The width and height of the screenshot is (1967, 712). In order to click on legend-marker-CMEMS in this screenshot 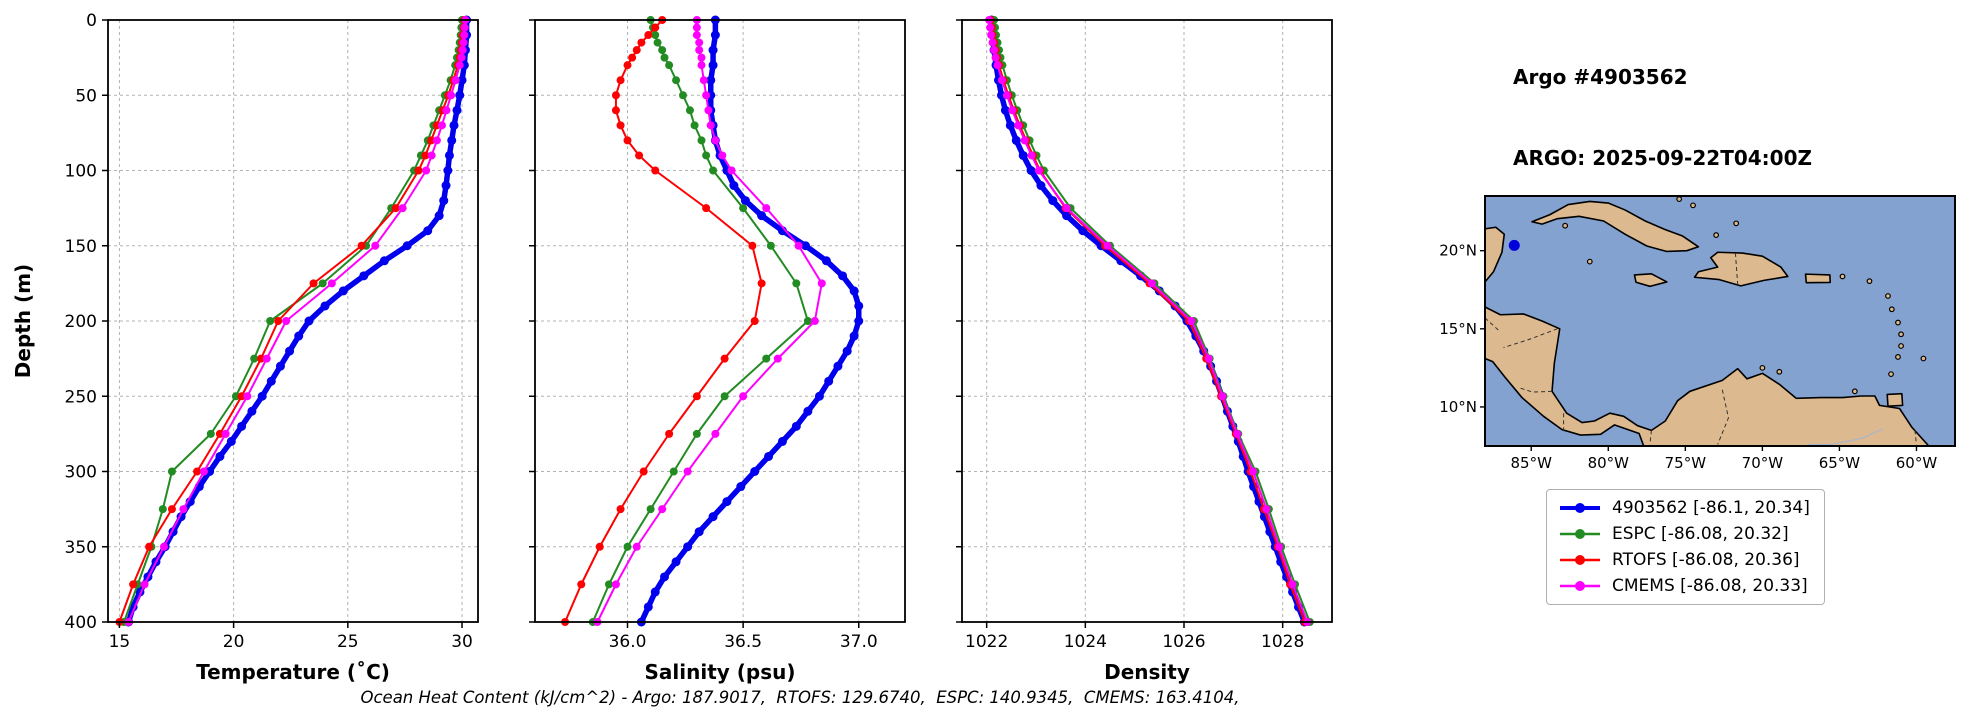, I will do `click(1580, 586)`.